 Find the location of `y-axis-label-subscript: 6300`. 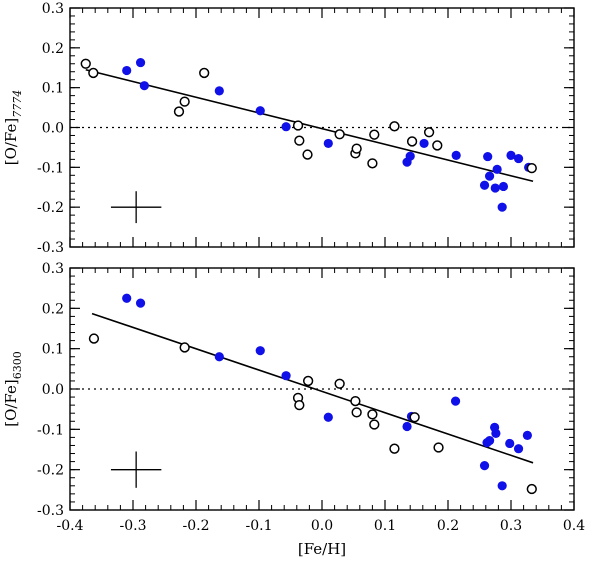

y-axis-label-subscript: 6300 is located at coordinates (17, 365).